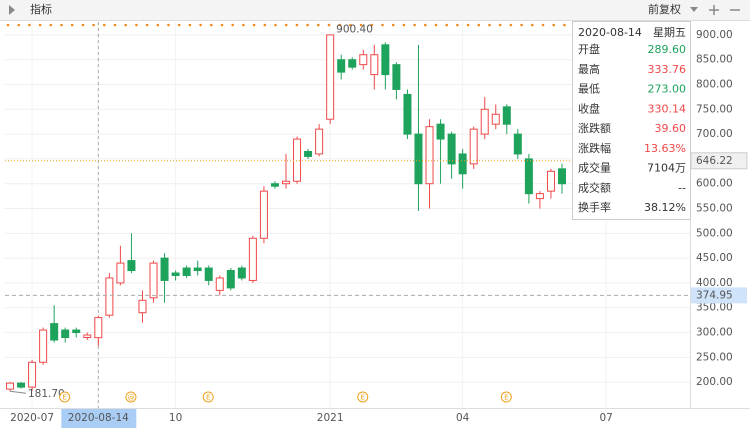  I want to click on tooltip-label: 最低, so click(589, 89).